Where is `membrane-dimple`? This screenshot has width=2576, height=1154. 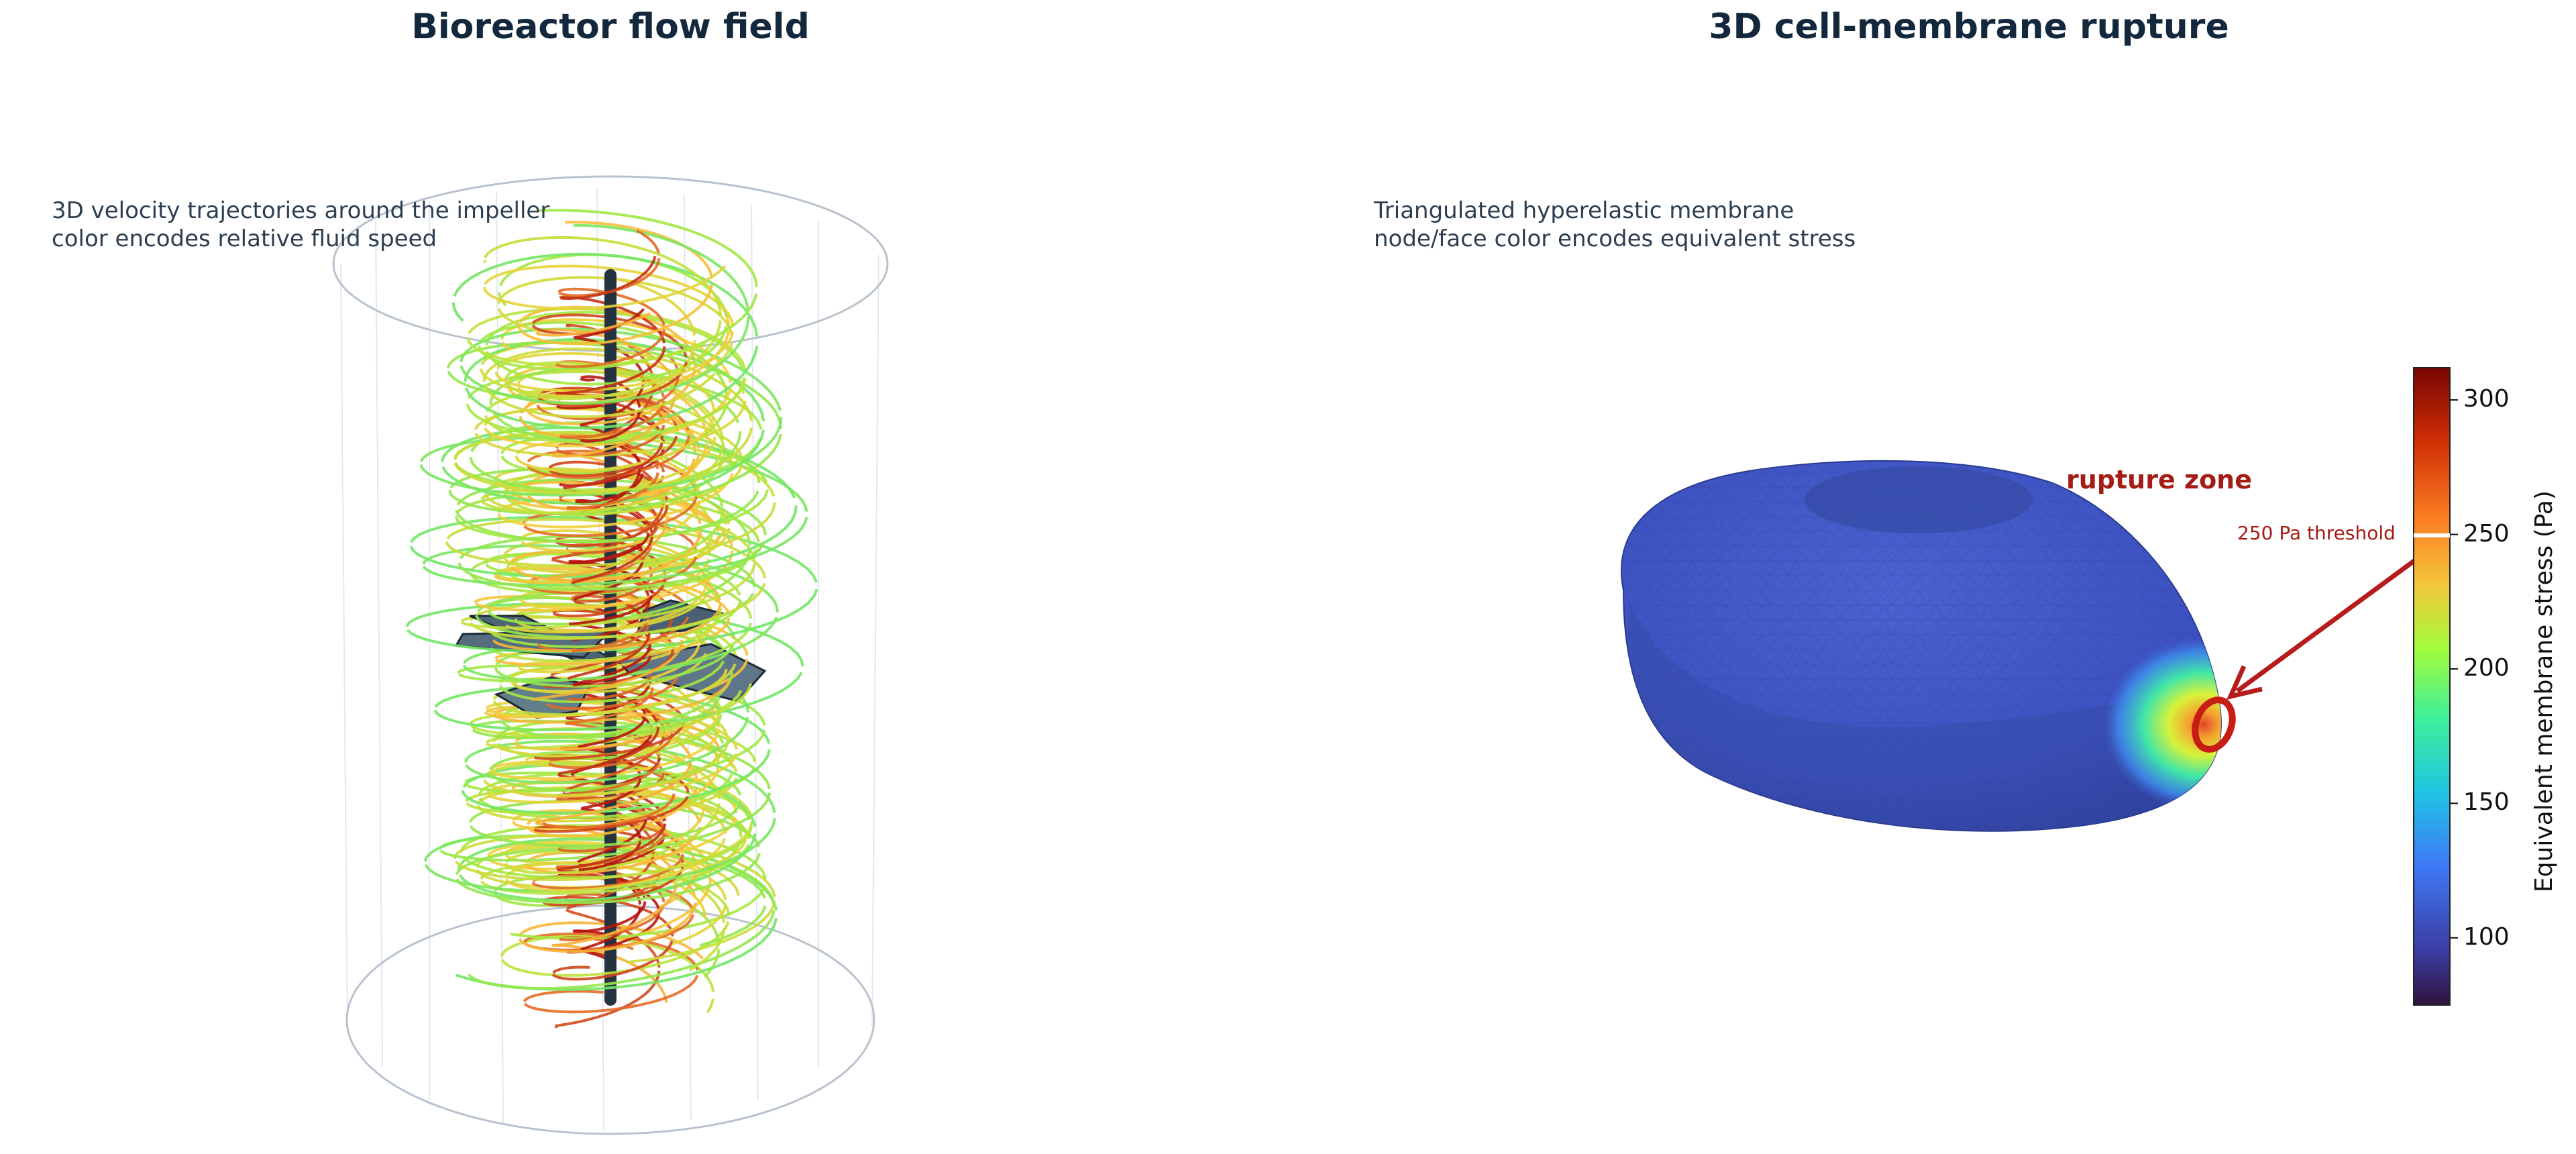
membrane-dimple is located at coordinates (1919, 500).